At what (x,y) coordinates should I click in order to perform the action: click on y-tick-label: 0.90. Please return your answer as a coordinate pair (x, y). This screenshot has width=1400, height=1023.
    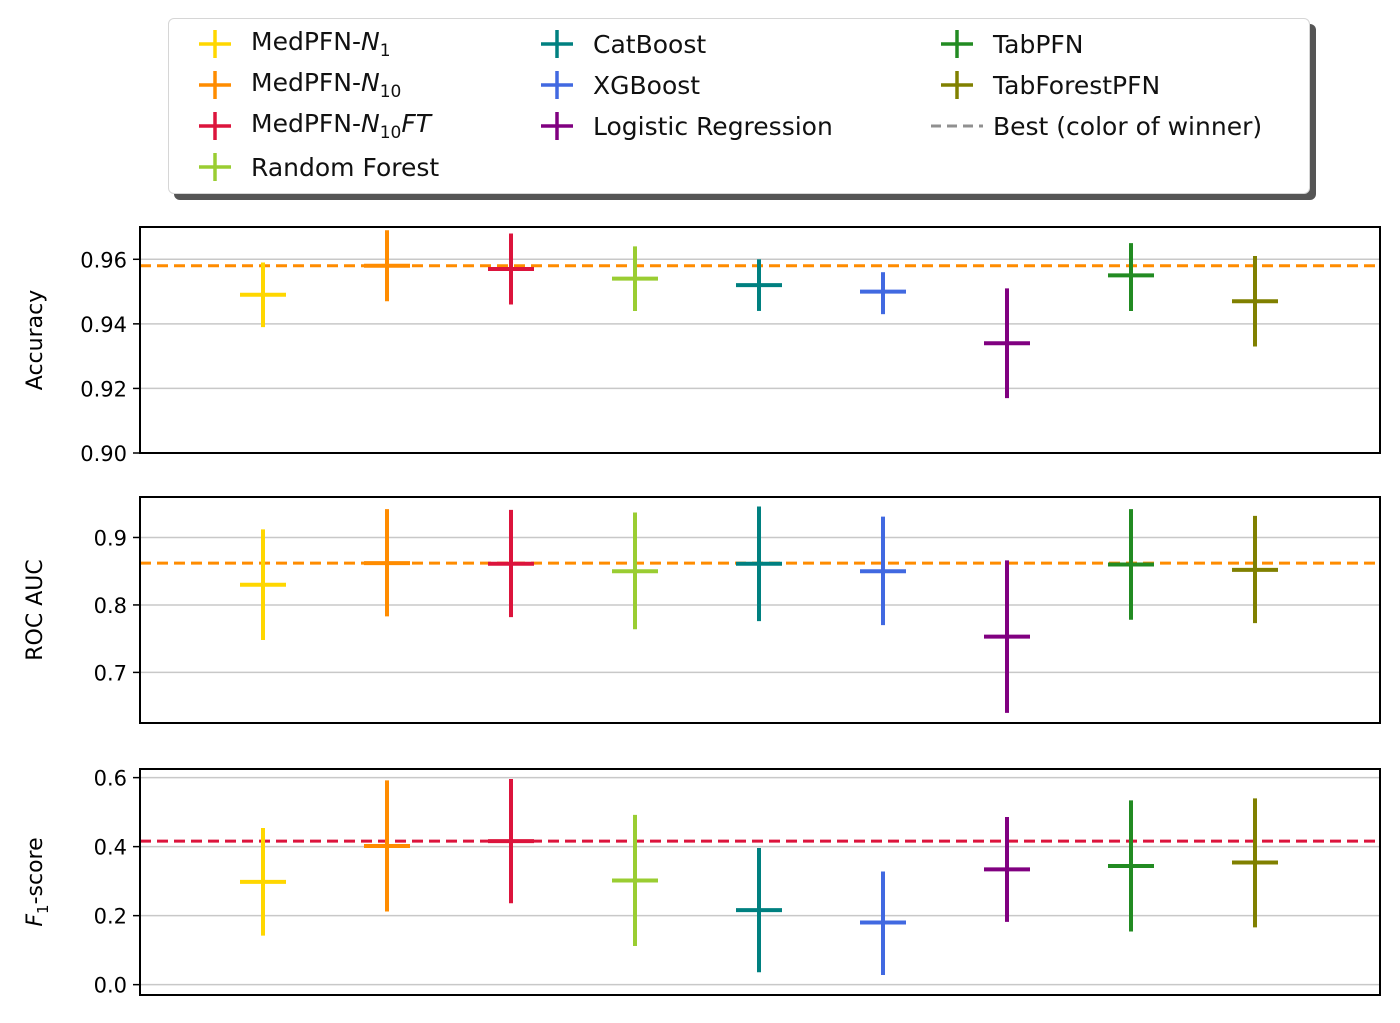
    Looking at the image, I should click on (103, 454).